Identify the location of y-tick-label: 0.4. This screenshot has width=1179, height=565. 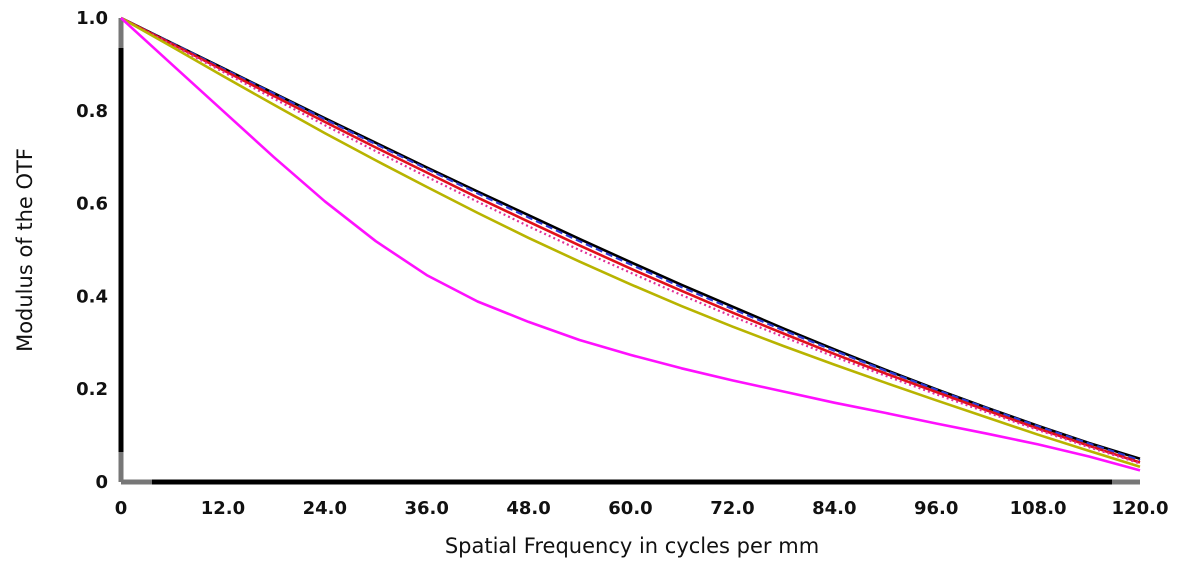
(92, 296).